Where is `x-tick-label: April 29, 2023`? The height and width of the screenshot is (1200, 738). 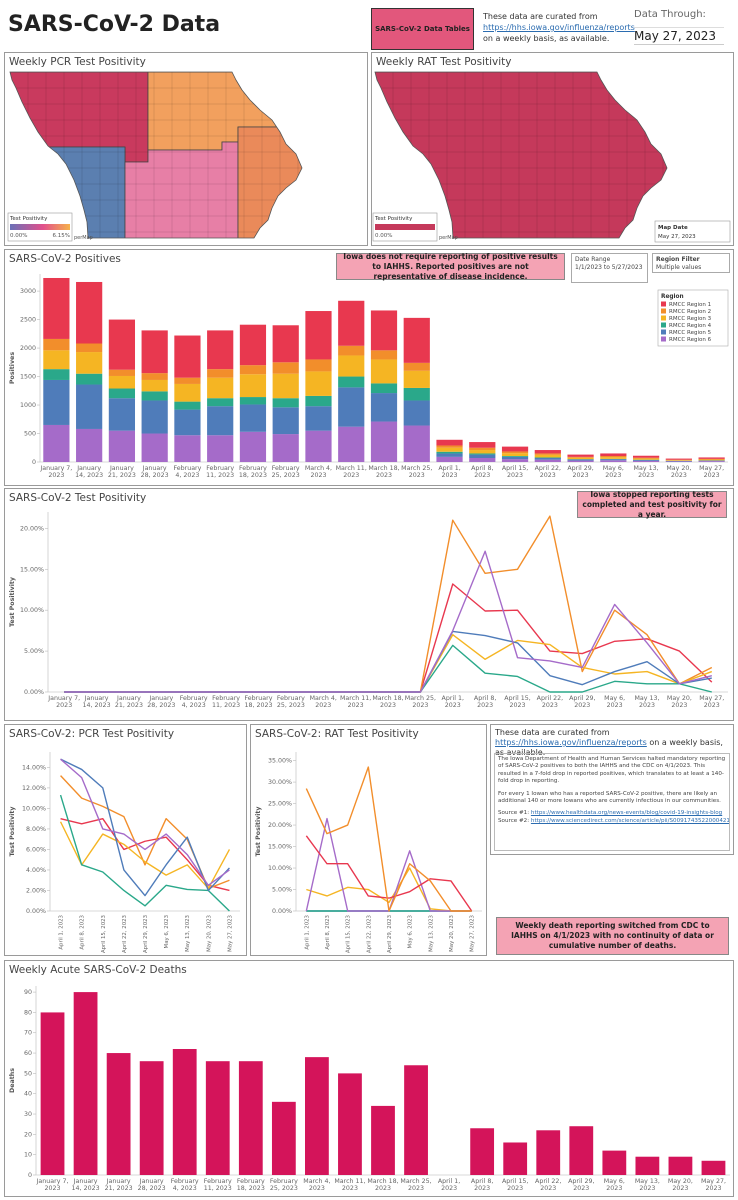 x-tick-label: April 29, 2023 is located at coordinates (581, 1185).